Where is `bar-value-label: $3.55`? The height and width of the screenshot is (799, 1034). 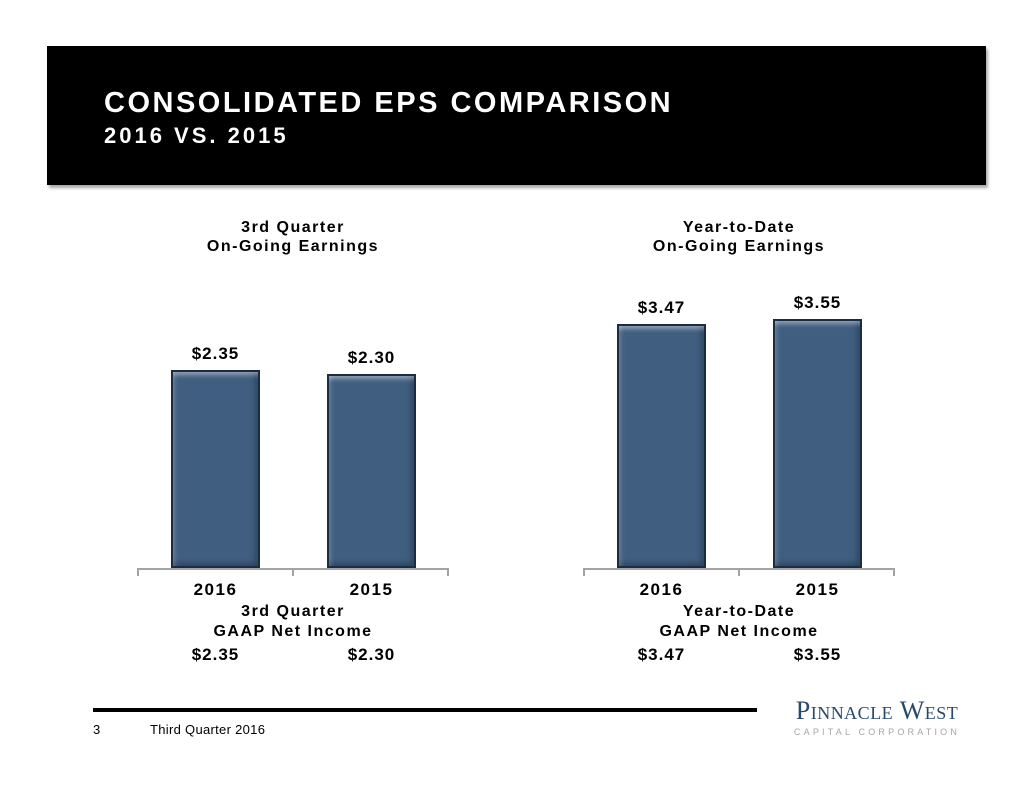 bar-value-label: $3.55 is located at coordinates (817, 302).